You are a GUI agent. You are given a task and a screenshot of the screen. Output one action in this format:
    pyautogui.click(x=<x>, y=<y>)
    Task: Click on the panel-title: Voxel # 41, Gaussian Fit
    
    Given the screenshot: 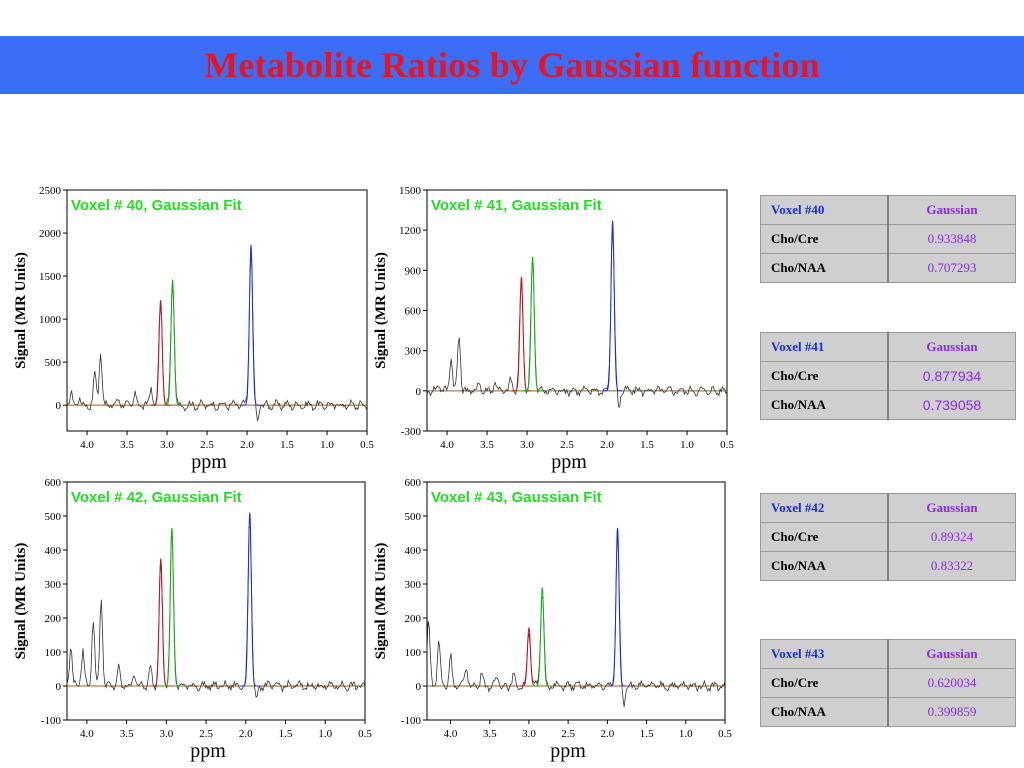 What is the action you would take?
    pyautogui.click(x=516, y=205)
    